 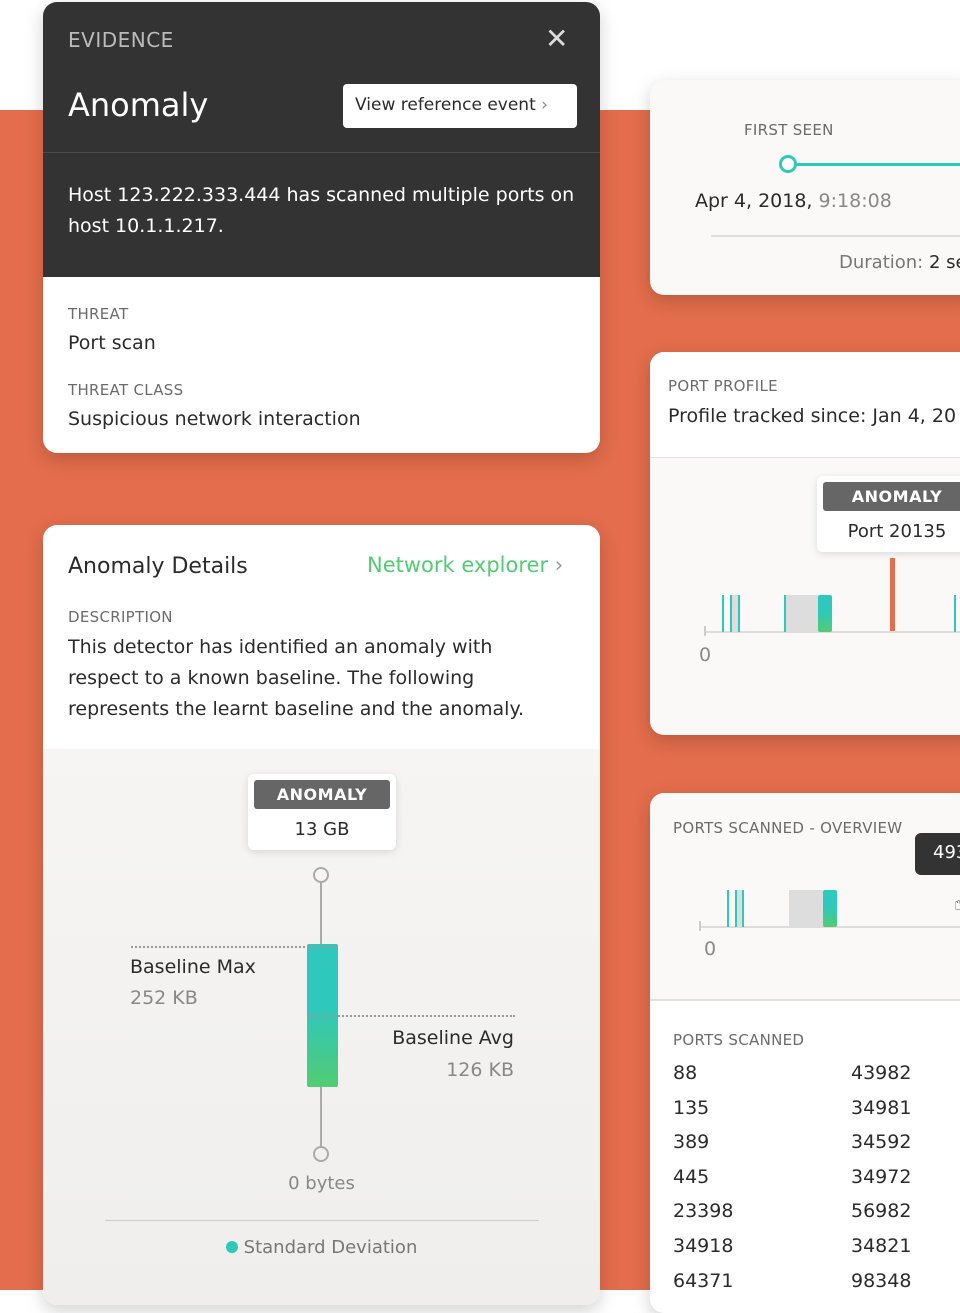 What do you see at coordinates (812, 416) in the screenshot?
I see `profile-tracked-since: Profile tracked since: Jan 4, 20` at bounding box center [812, 416].